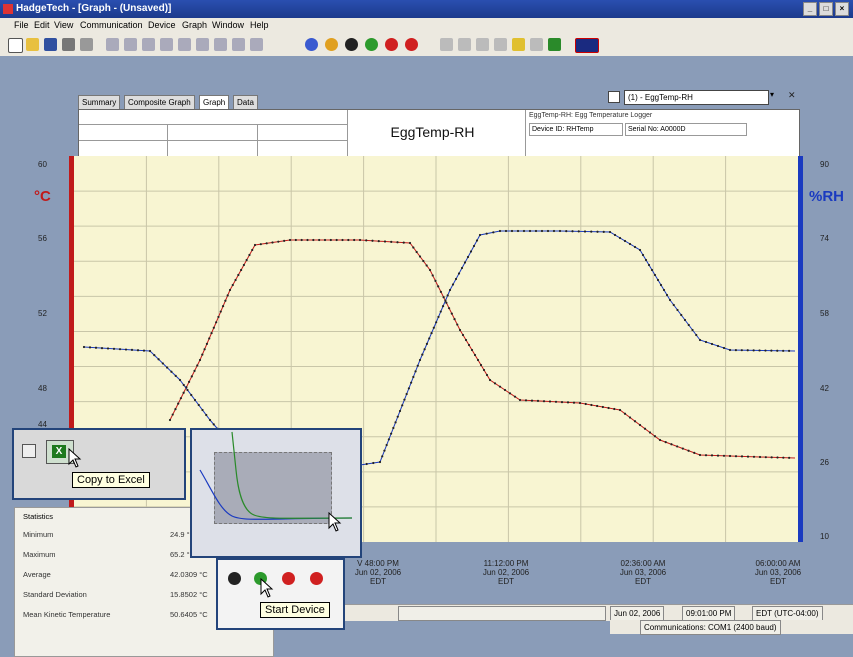  What do you see at coordinates (42, 25) in the screenshot?
I see `menu-edit: Edit` at bounding box center [42, 25].